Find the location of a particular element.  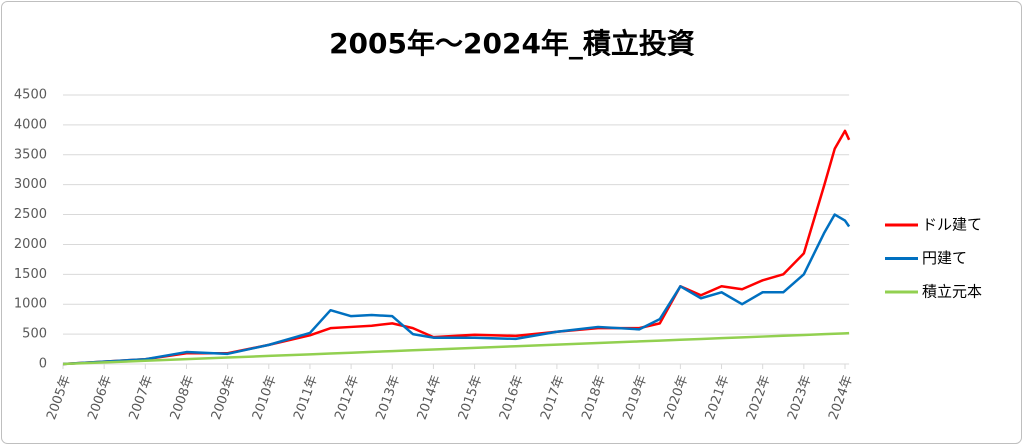

y-tick-label: 3000 is located at coordinates (30, 184).